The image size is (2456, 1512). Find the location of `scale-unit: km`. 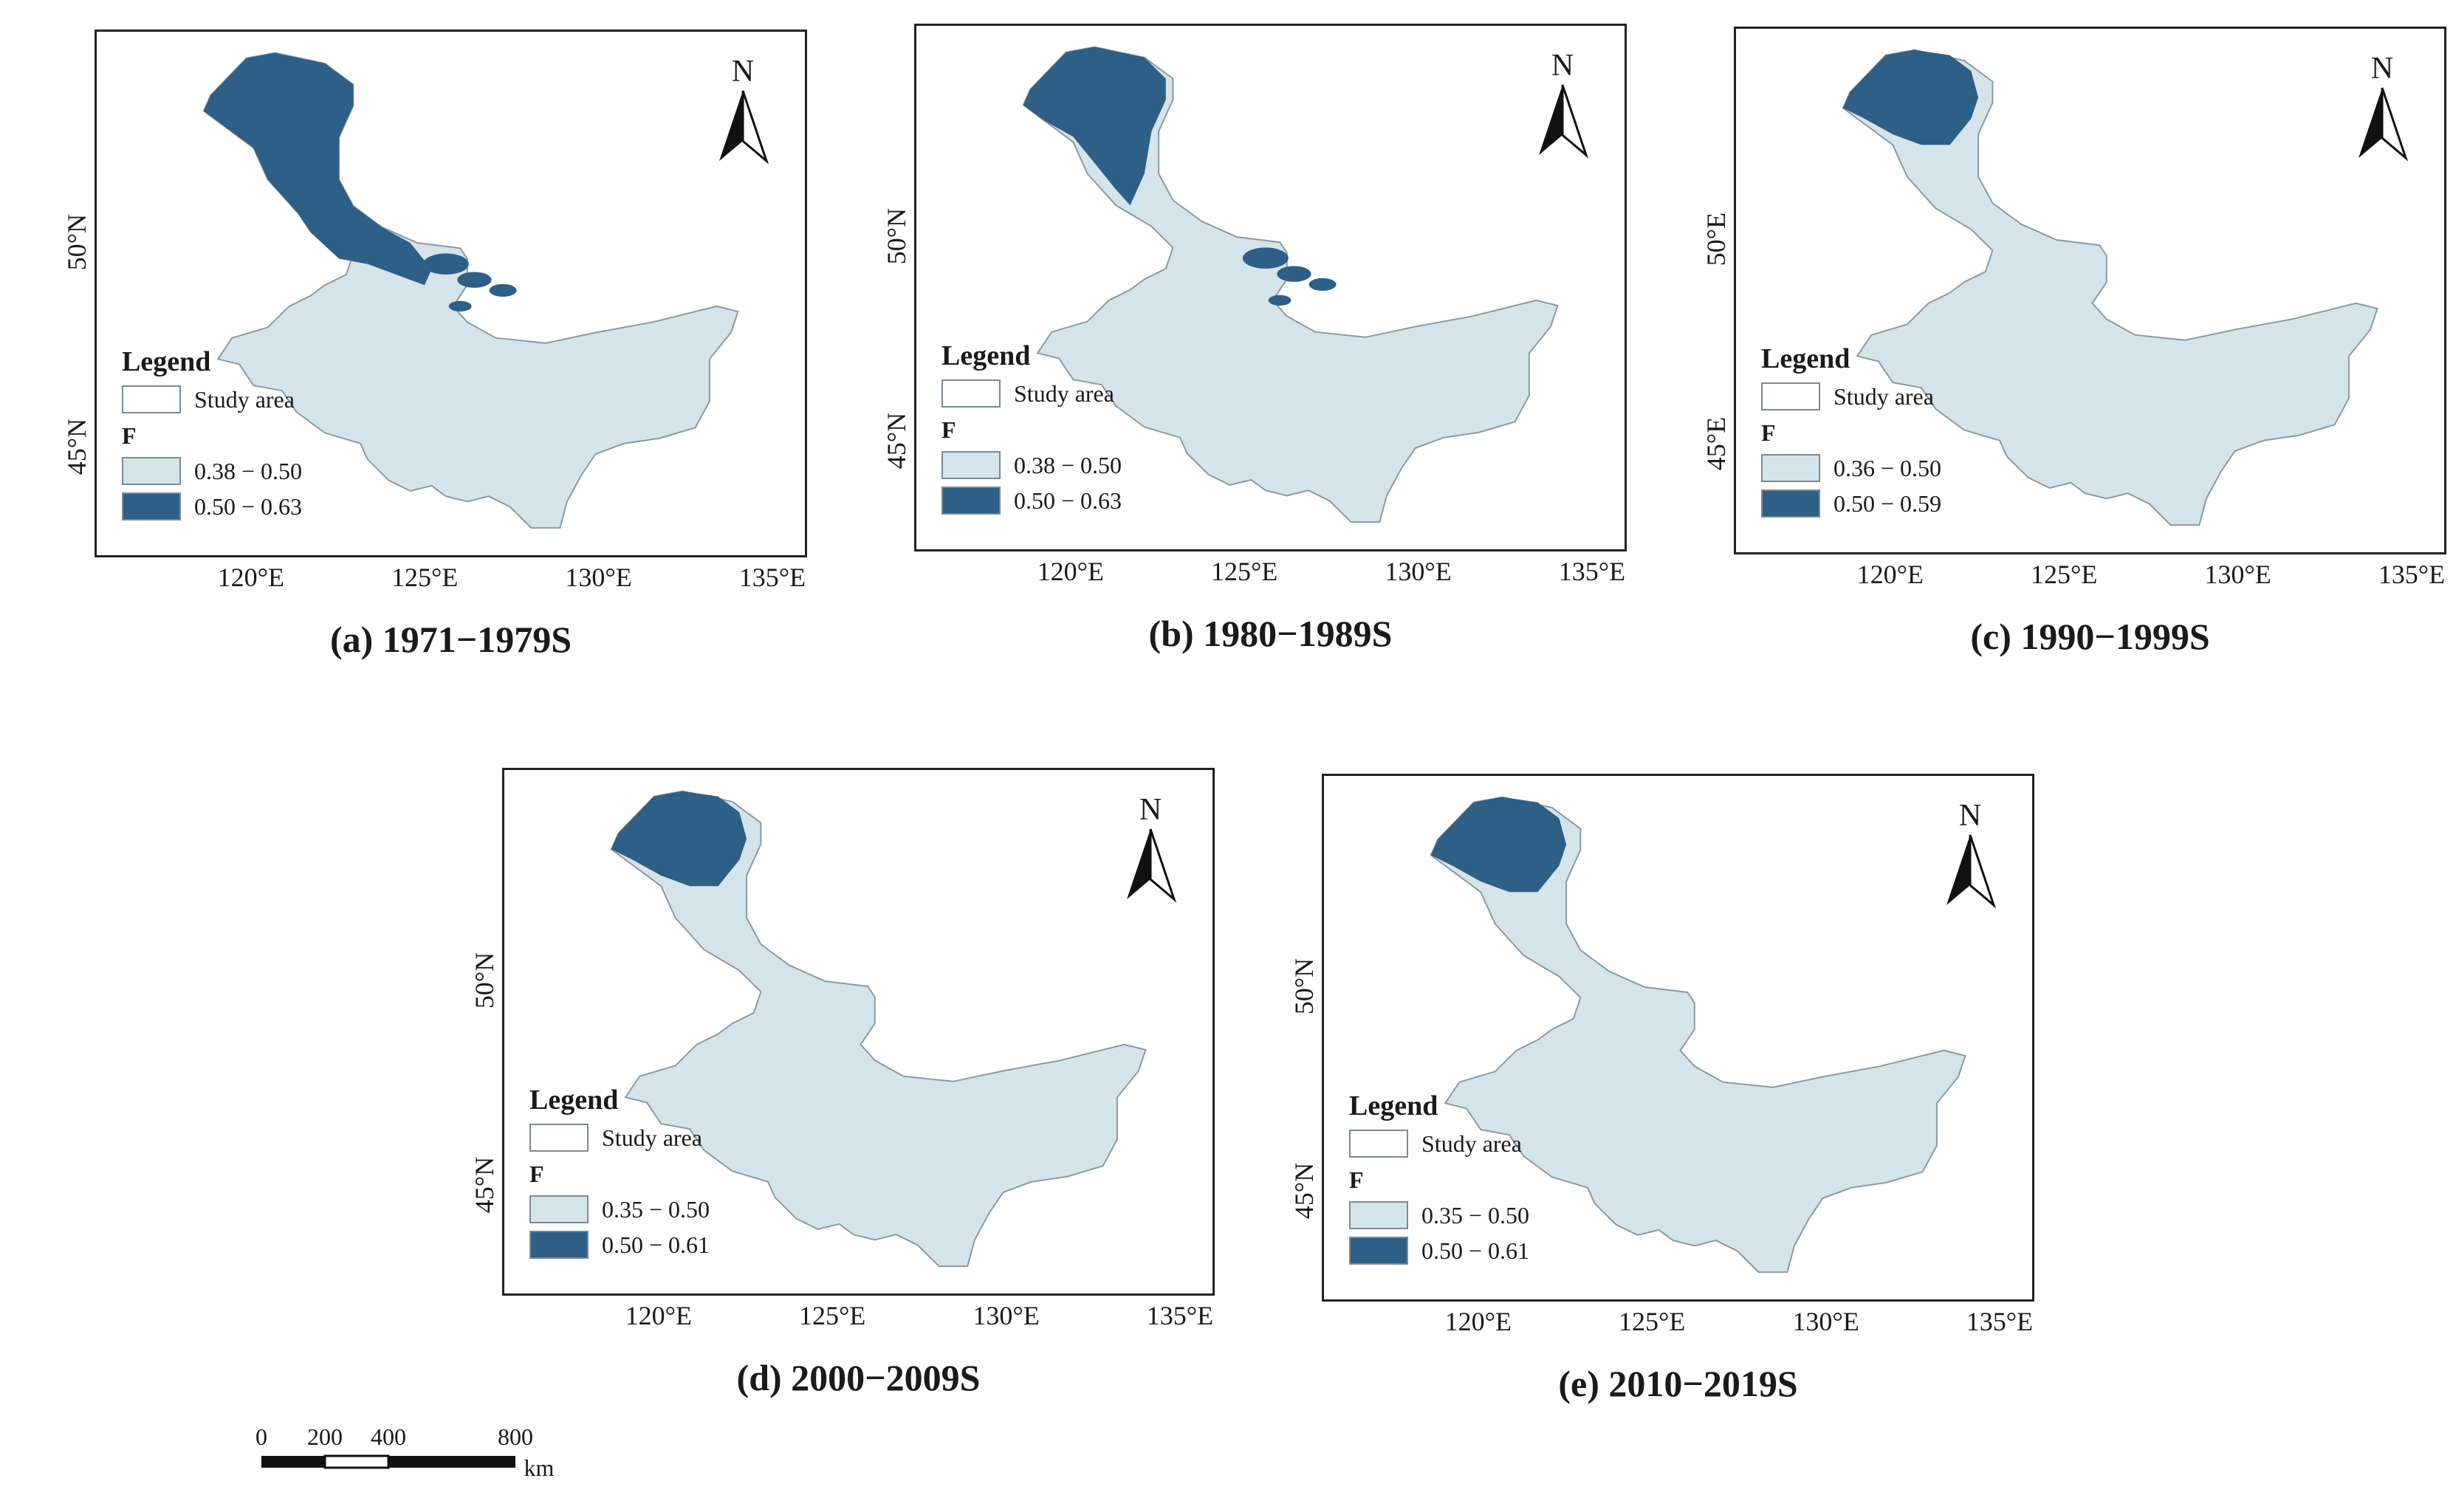

scale-unit: km is located at coordinates (539, 1467).